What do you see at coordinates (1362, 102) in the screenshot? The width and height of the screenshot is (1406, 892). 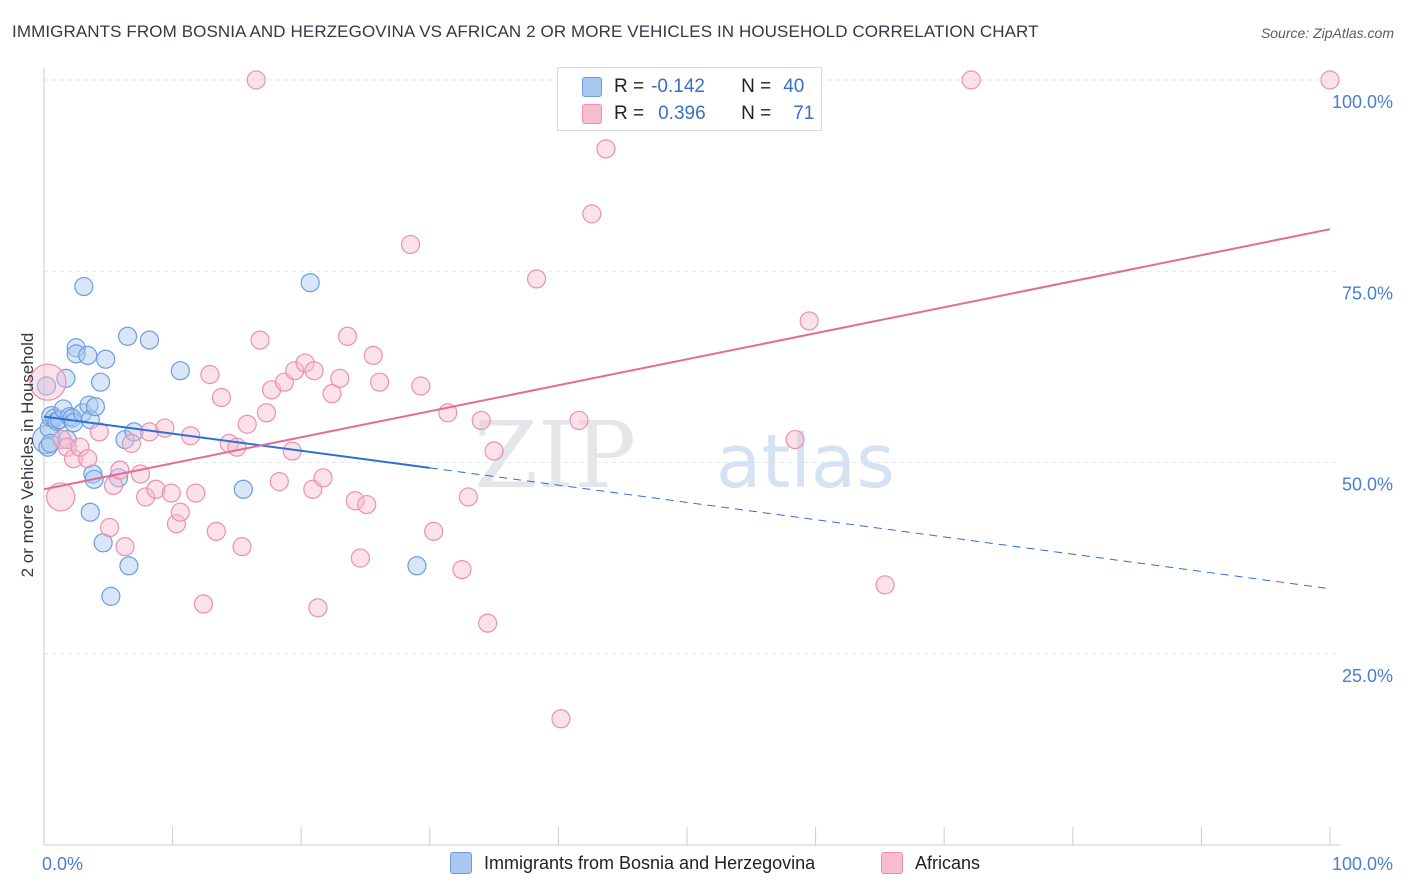 I see `y-tick-label: 100.0%` at bounding box center [1362, 102].